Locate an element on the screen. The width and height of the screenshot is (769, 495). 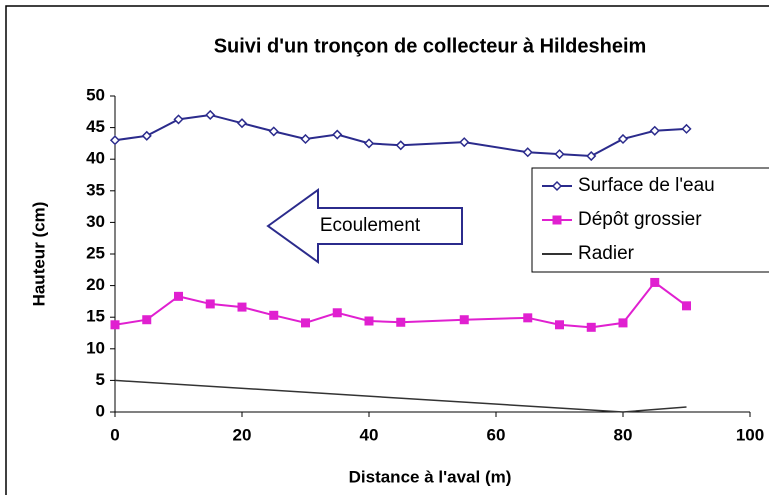
series-line is located at coordinates (400, 396).